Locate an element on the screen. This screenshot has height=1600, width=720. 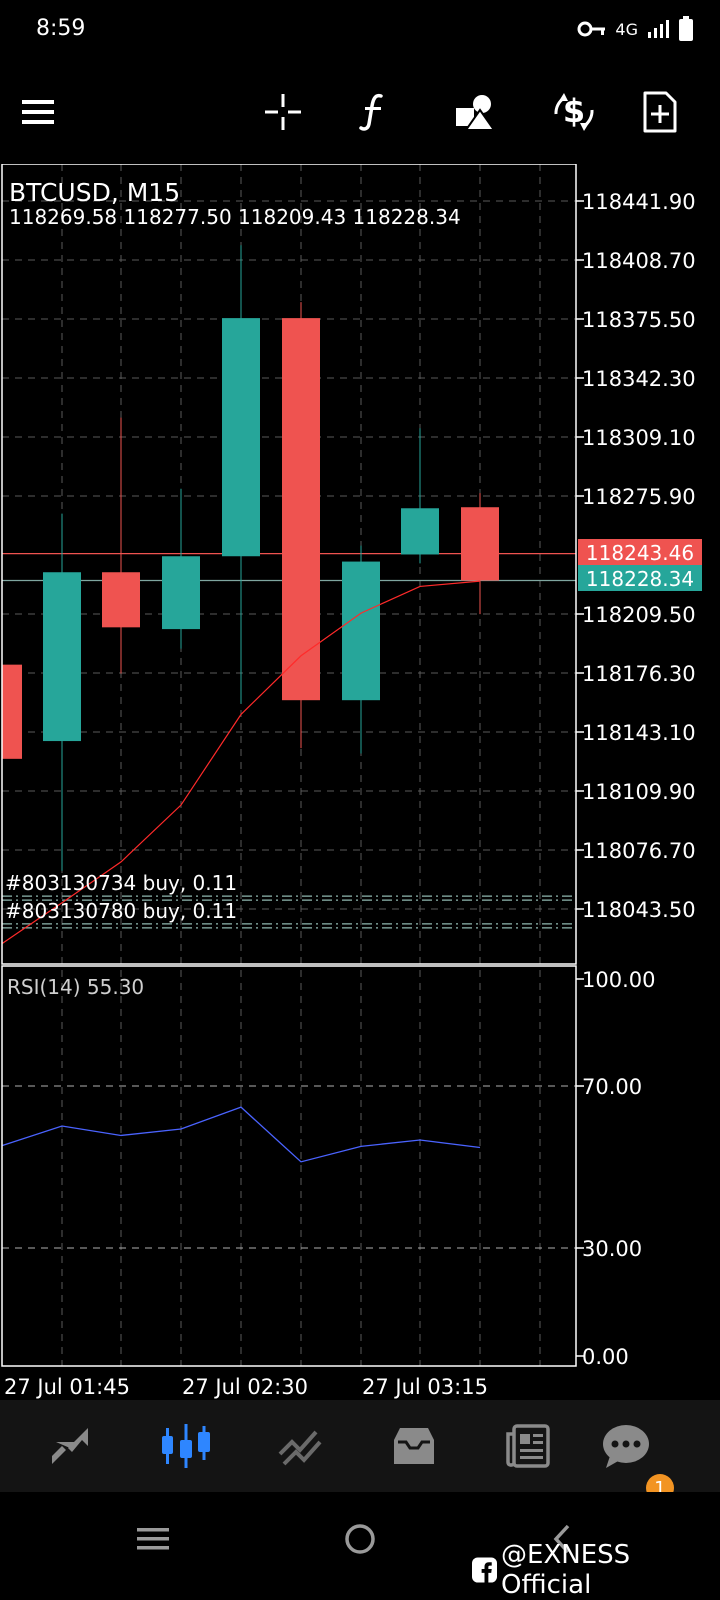
time-axis-label: 27 Jul 02:30 is located at coordinates (245, 1387).